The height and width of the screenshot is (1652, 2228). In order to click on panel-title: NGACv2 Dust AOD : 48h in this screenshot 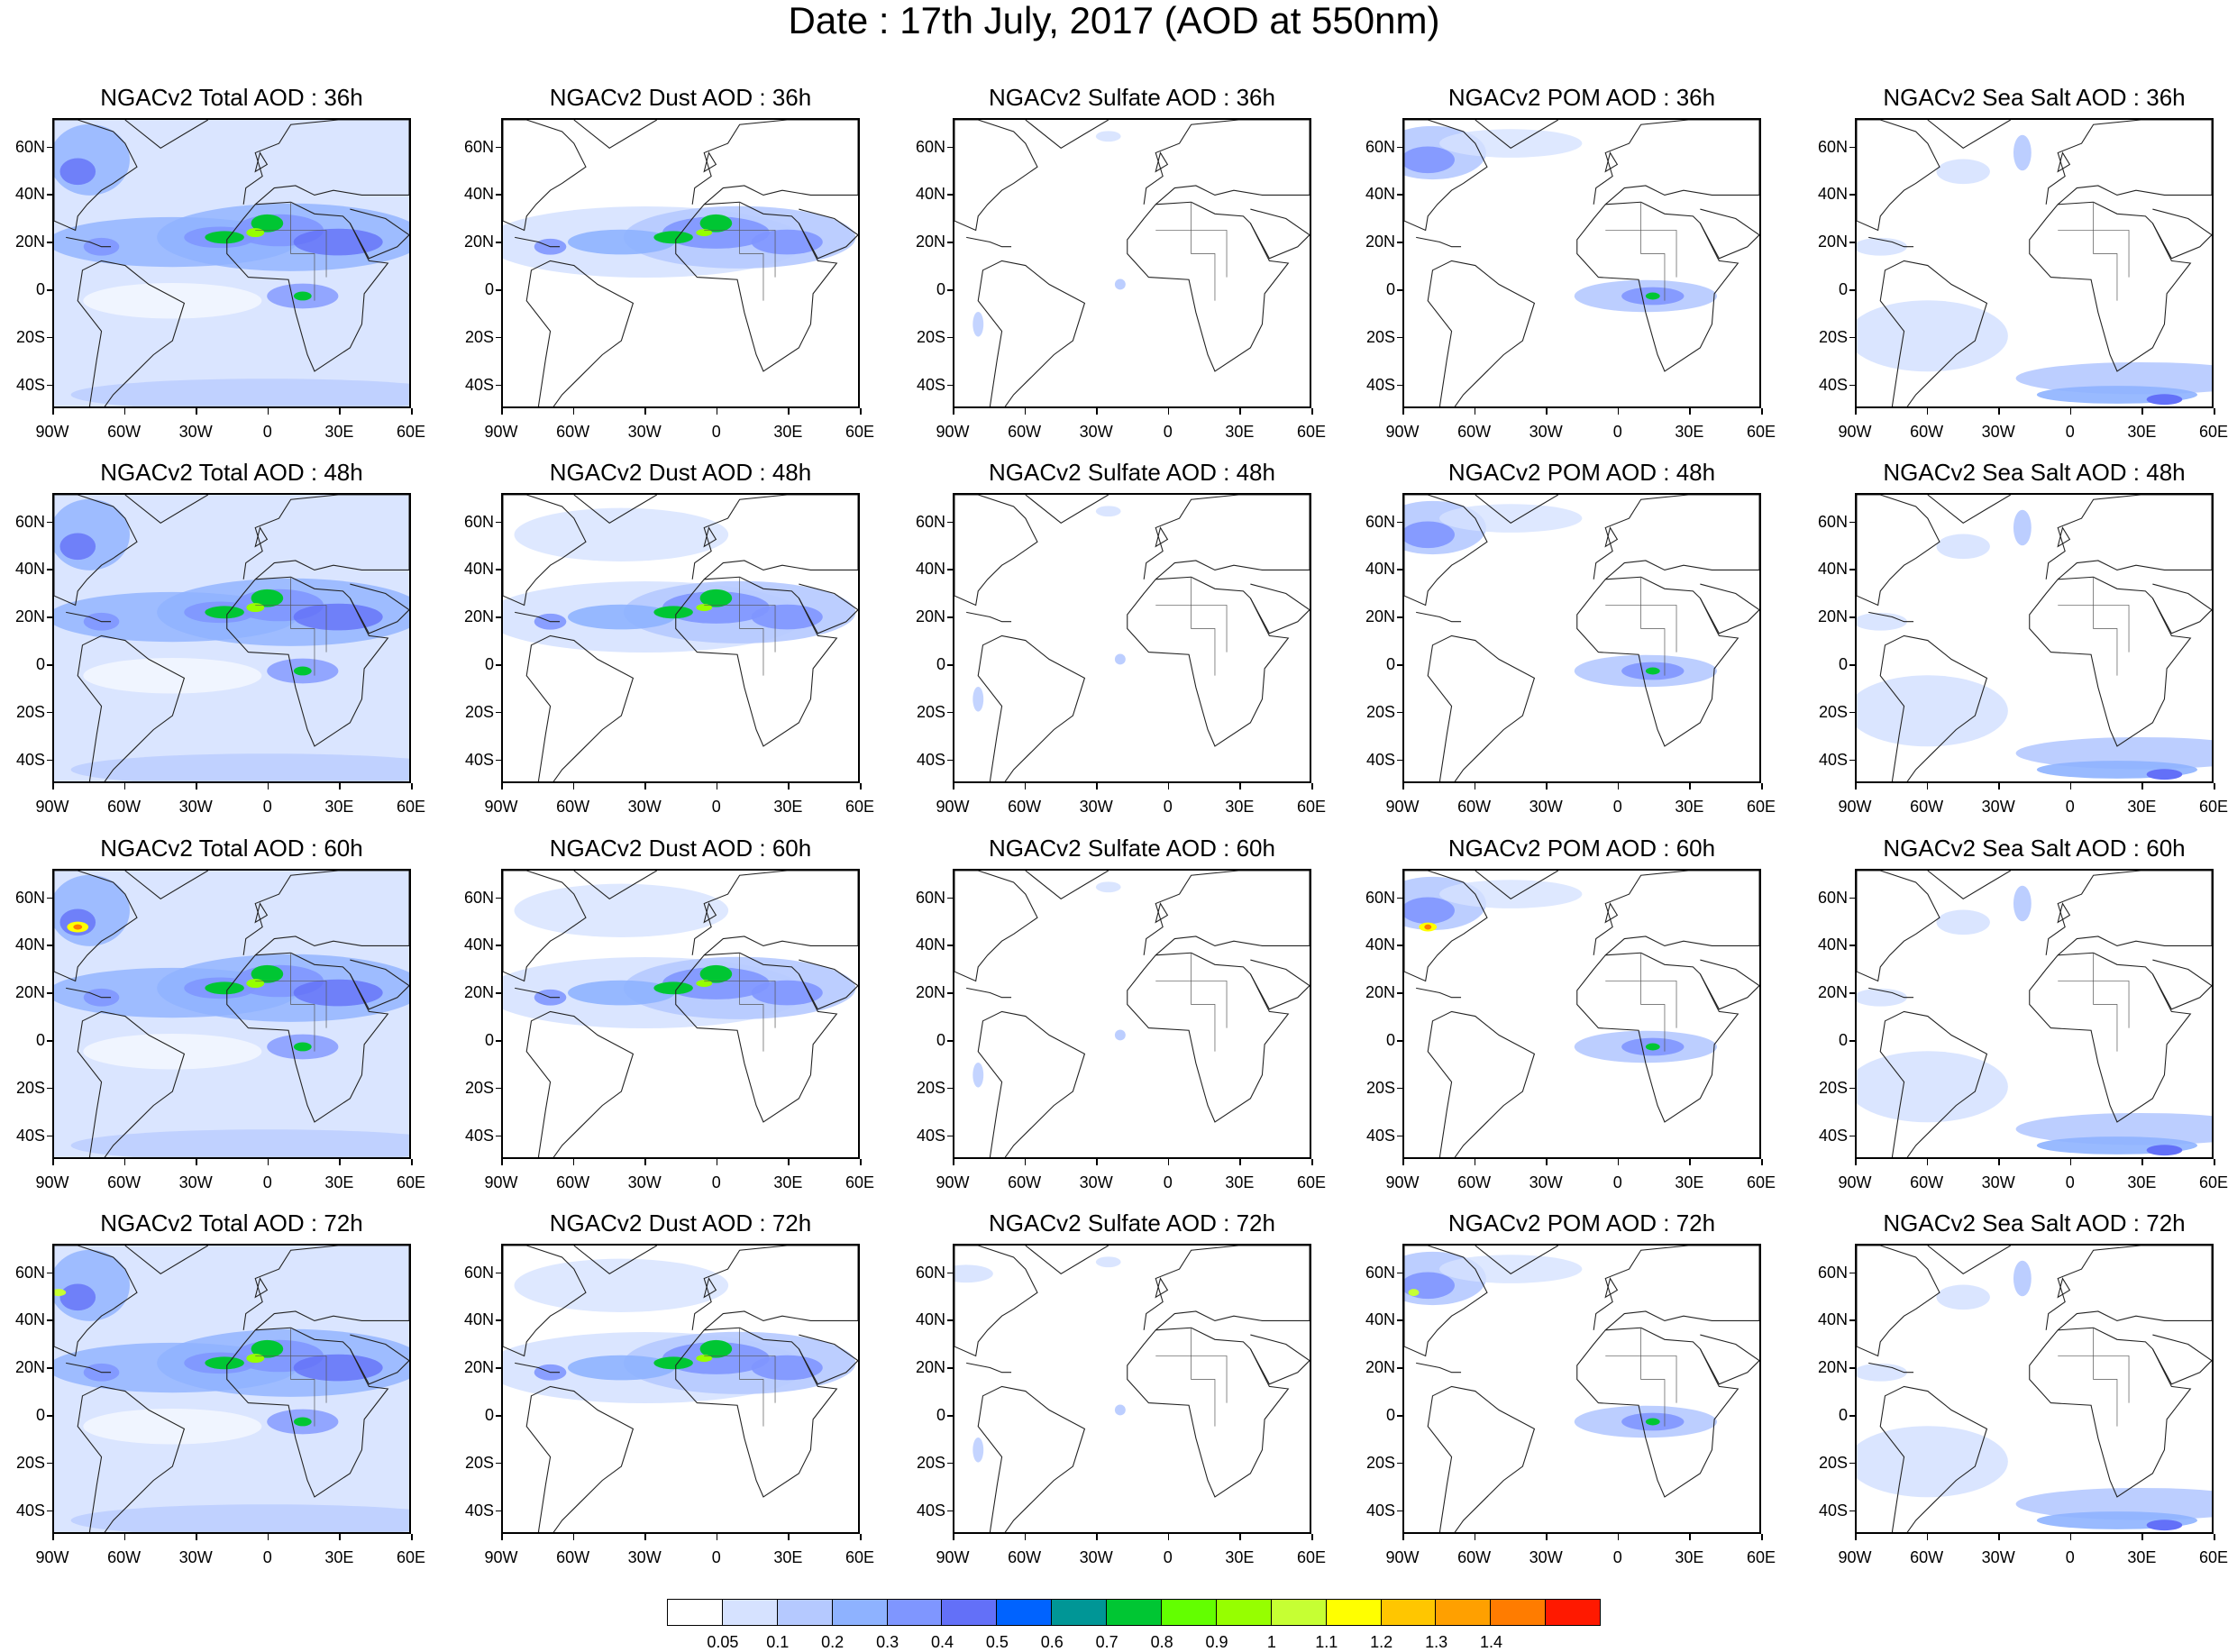, I will do `click(680, 473)`.